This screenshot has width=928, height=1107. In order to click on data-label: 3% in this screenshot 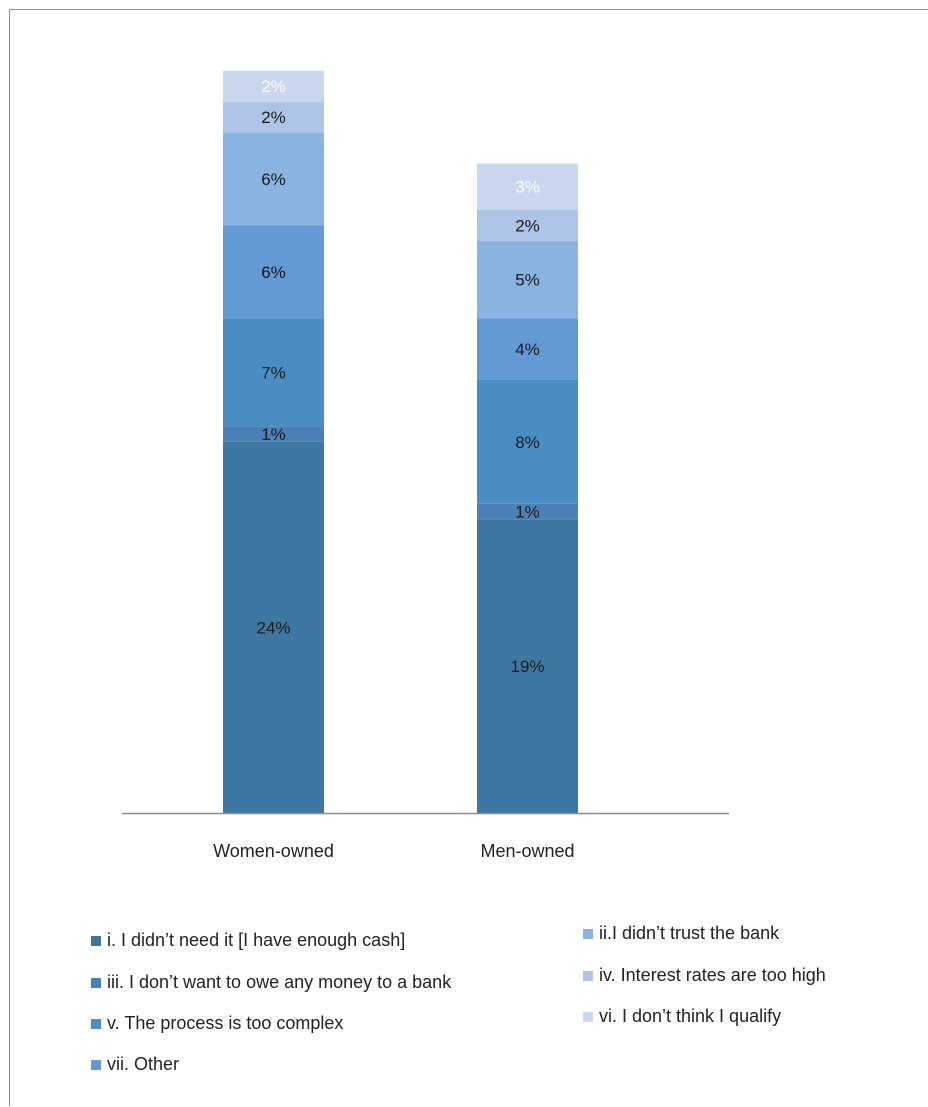, I will do `click(527, 187)`.